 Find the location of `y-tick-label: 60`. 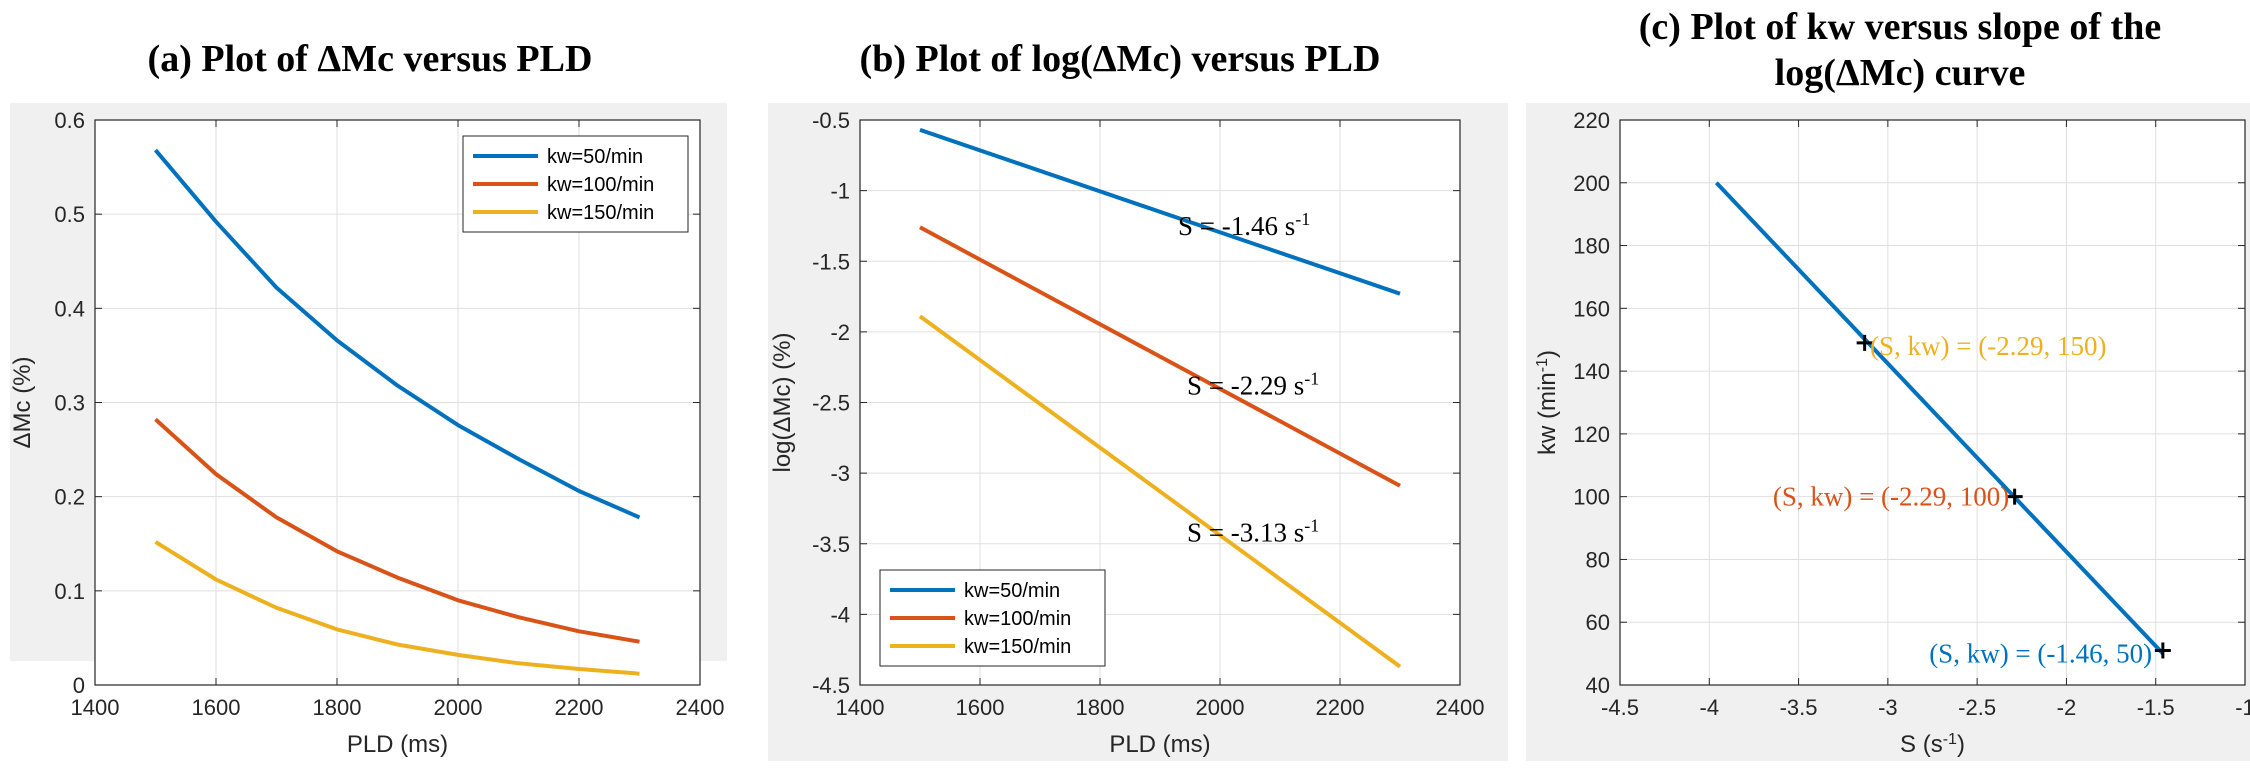

y-tick-label: 60 is located at coordinates (1598, 622).